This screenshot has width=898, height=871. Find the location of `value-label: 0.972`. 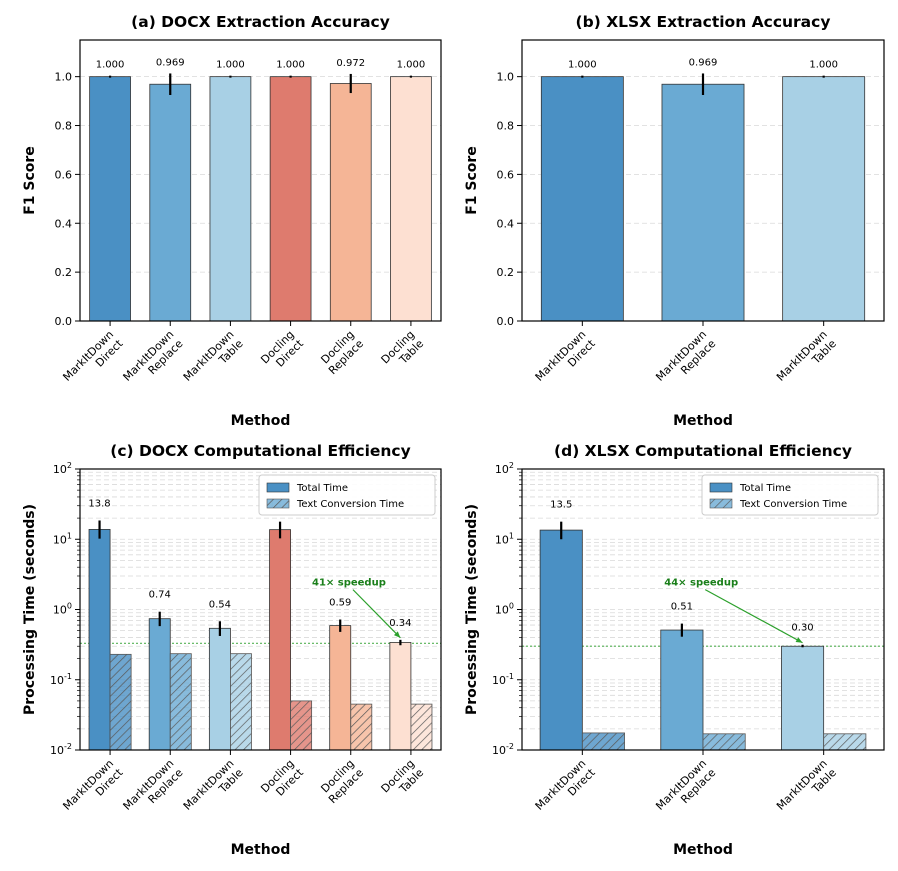

value-label: 0.972 is located at coordinates (350, 63).